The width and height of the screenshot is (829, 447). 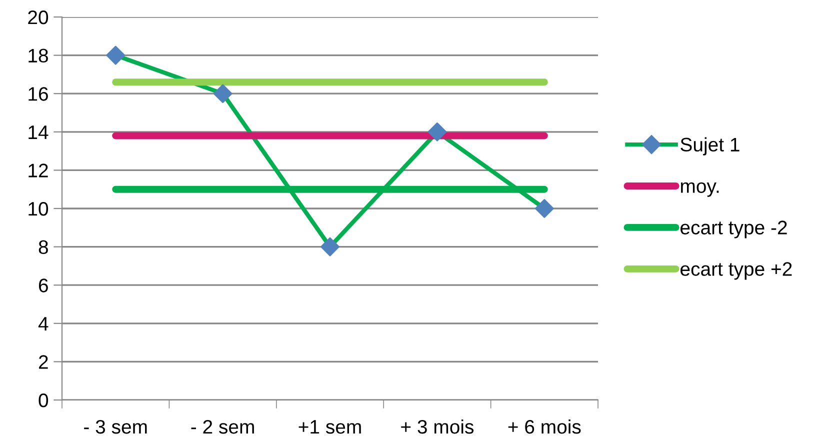 I want to click on y-tick-label: 14, so click(x=38, y=132).